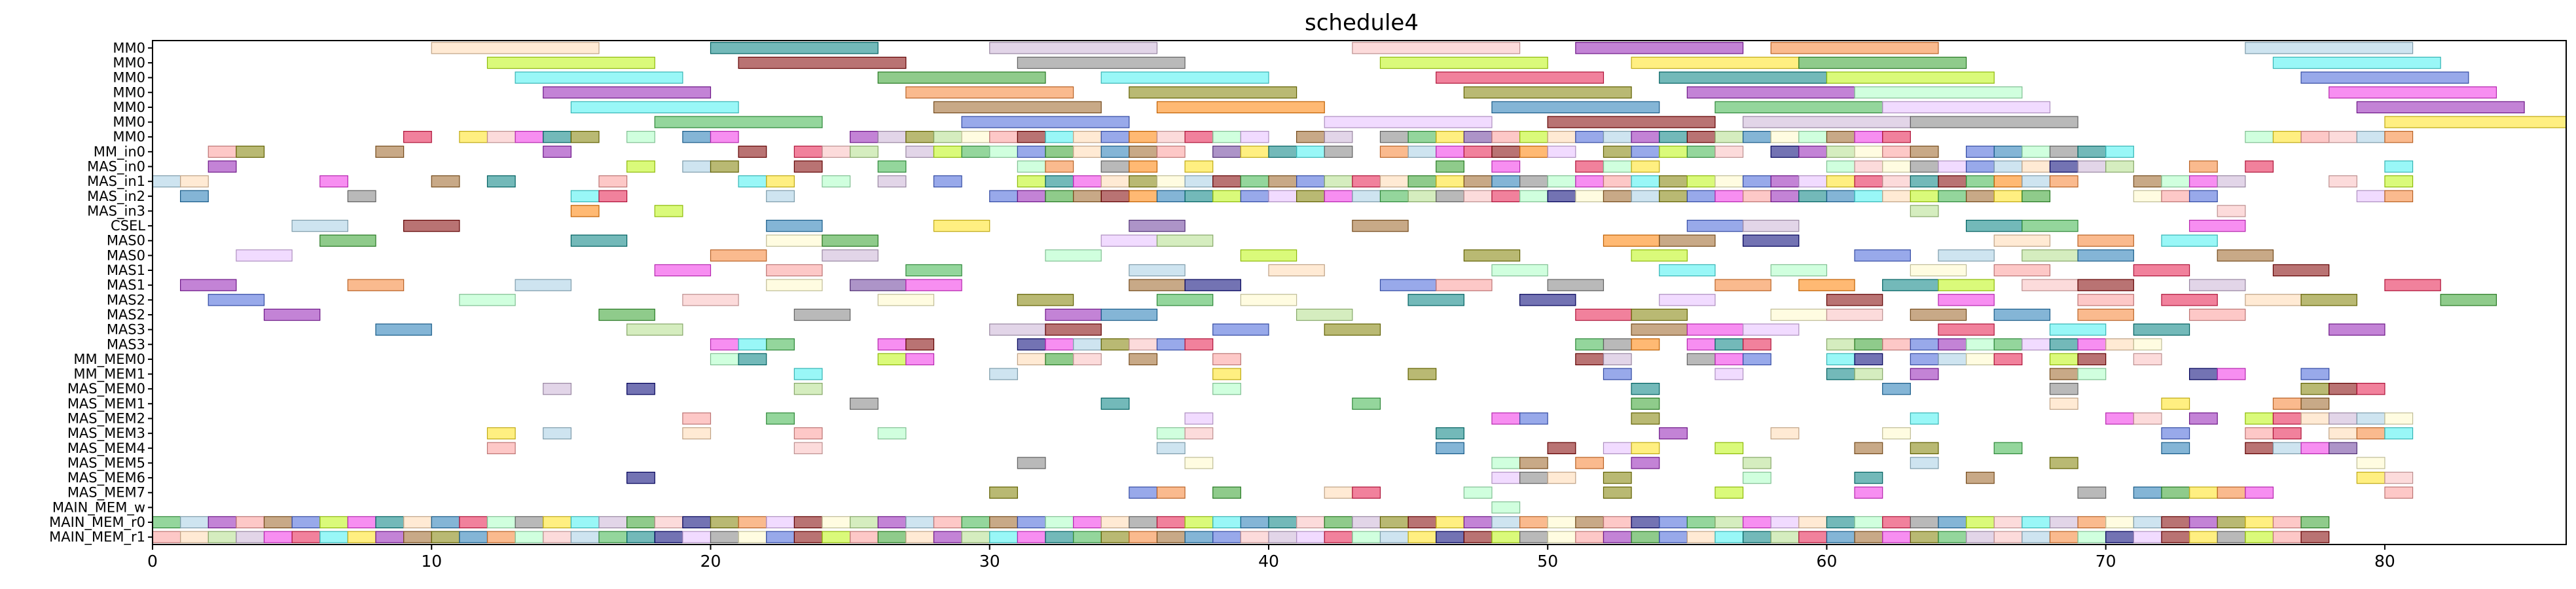  What do you see at coordinates (1268, 561) in the screenshot?
I see `x-tick-label: 40` at bounding box center [1268, 561].